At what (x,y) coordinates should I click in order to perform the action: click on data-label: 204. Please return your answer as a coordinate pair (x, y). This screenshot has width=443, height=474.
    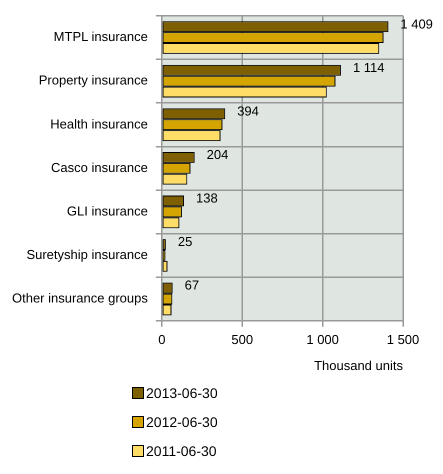
    Looking at the image, I should click on (217, 154).